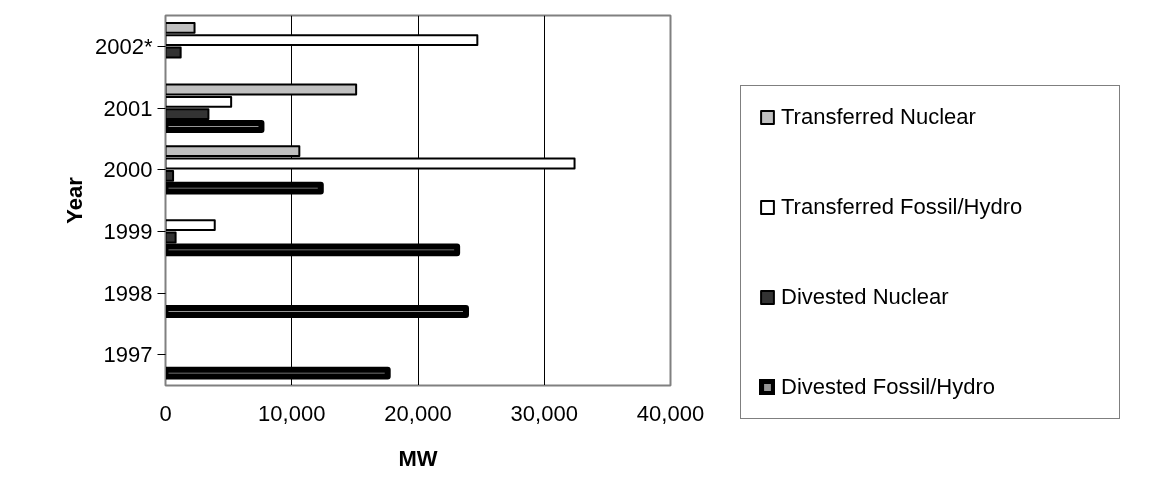 The width and height of the screenshot is (1149, 504). Describe the element at coordinates (418, 413) in the screenshot. I see `x-tick-label: 20,000` at that location.